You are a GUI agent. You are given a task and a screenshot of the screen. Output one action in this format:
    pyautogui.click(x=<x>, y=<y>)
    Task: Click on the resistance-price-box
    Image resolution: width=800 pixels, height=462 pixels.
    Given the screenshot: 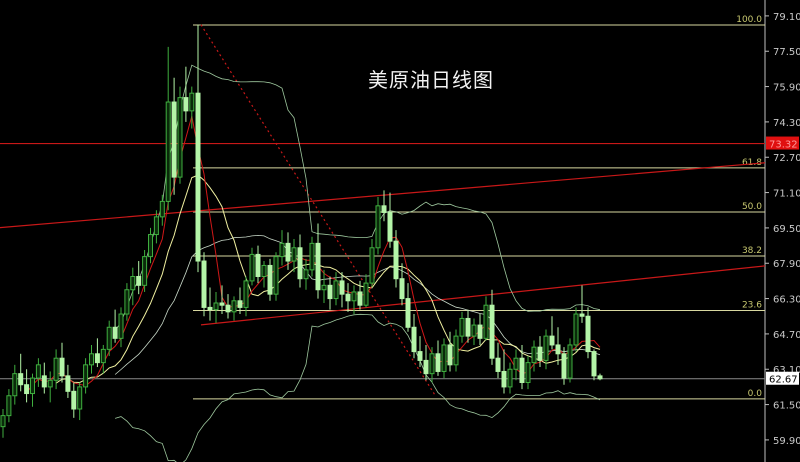 What is the action you would take?
    pyautogui.click(x=782, y=143)
    